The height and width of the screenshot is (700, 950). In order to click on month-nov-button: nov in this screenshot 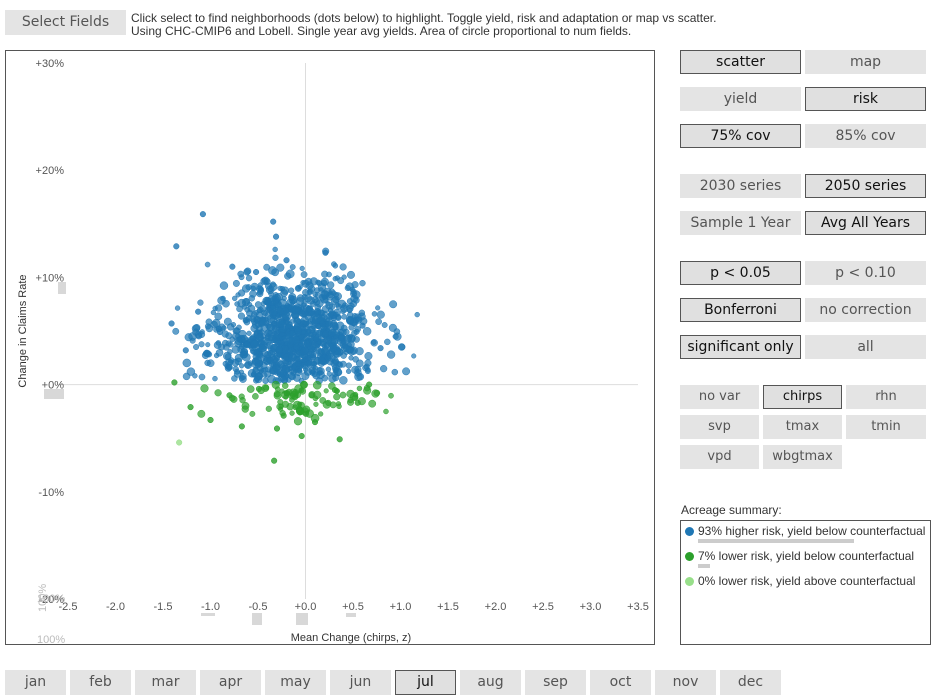, I will do `click(685, 682)`.